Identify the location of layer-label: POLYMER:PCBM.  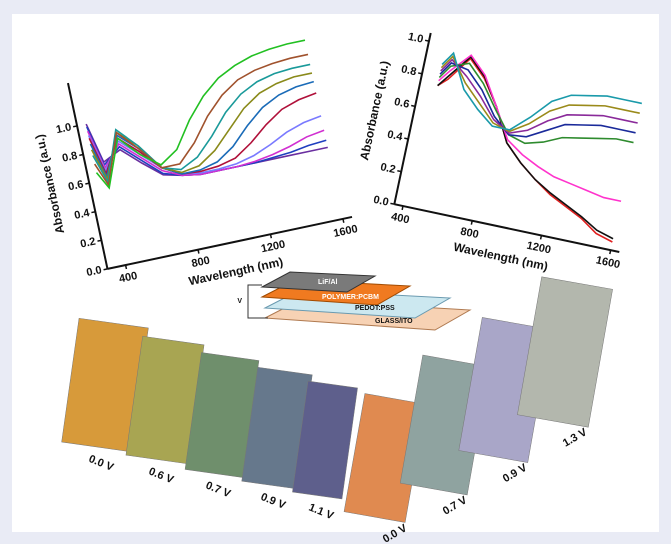
(350, 297).